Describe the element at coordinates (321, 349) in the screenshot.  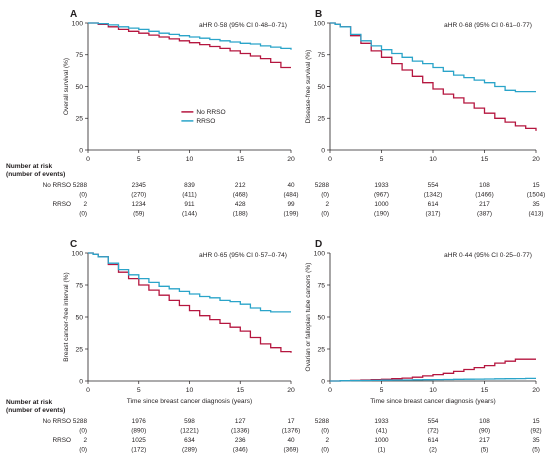
I see `panel-d-y-tick-label: 25` at that location.